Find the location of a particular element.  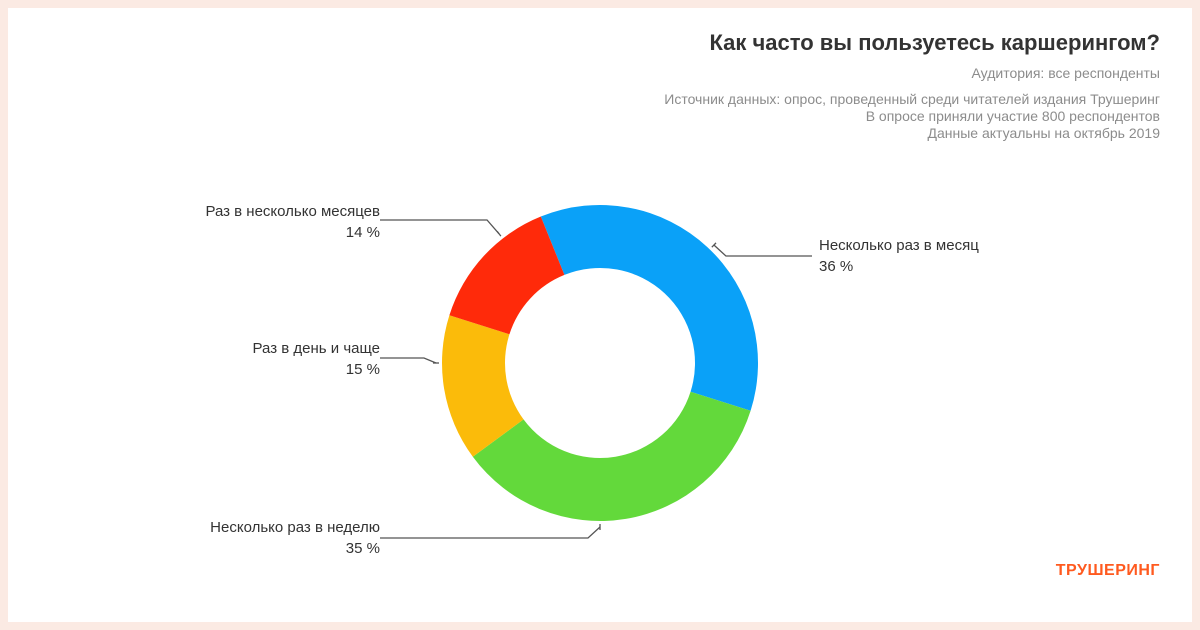

label-monthly-name: Несколько раз в месяц is located at coordinates (899, 245).